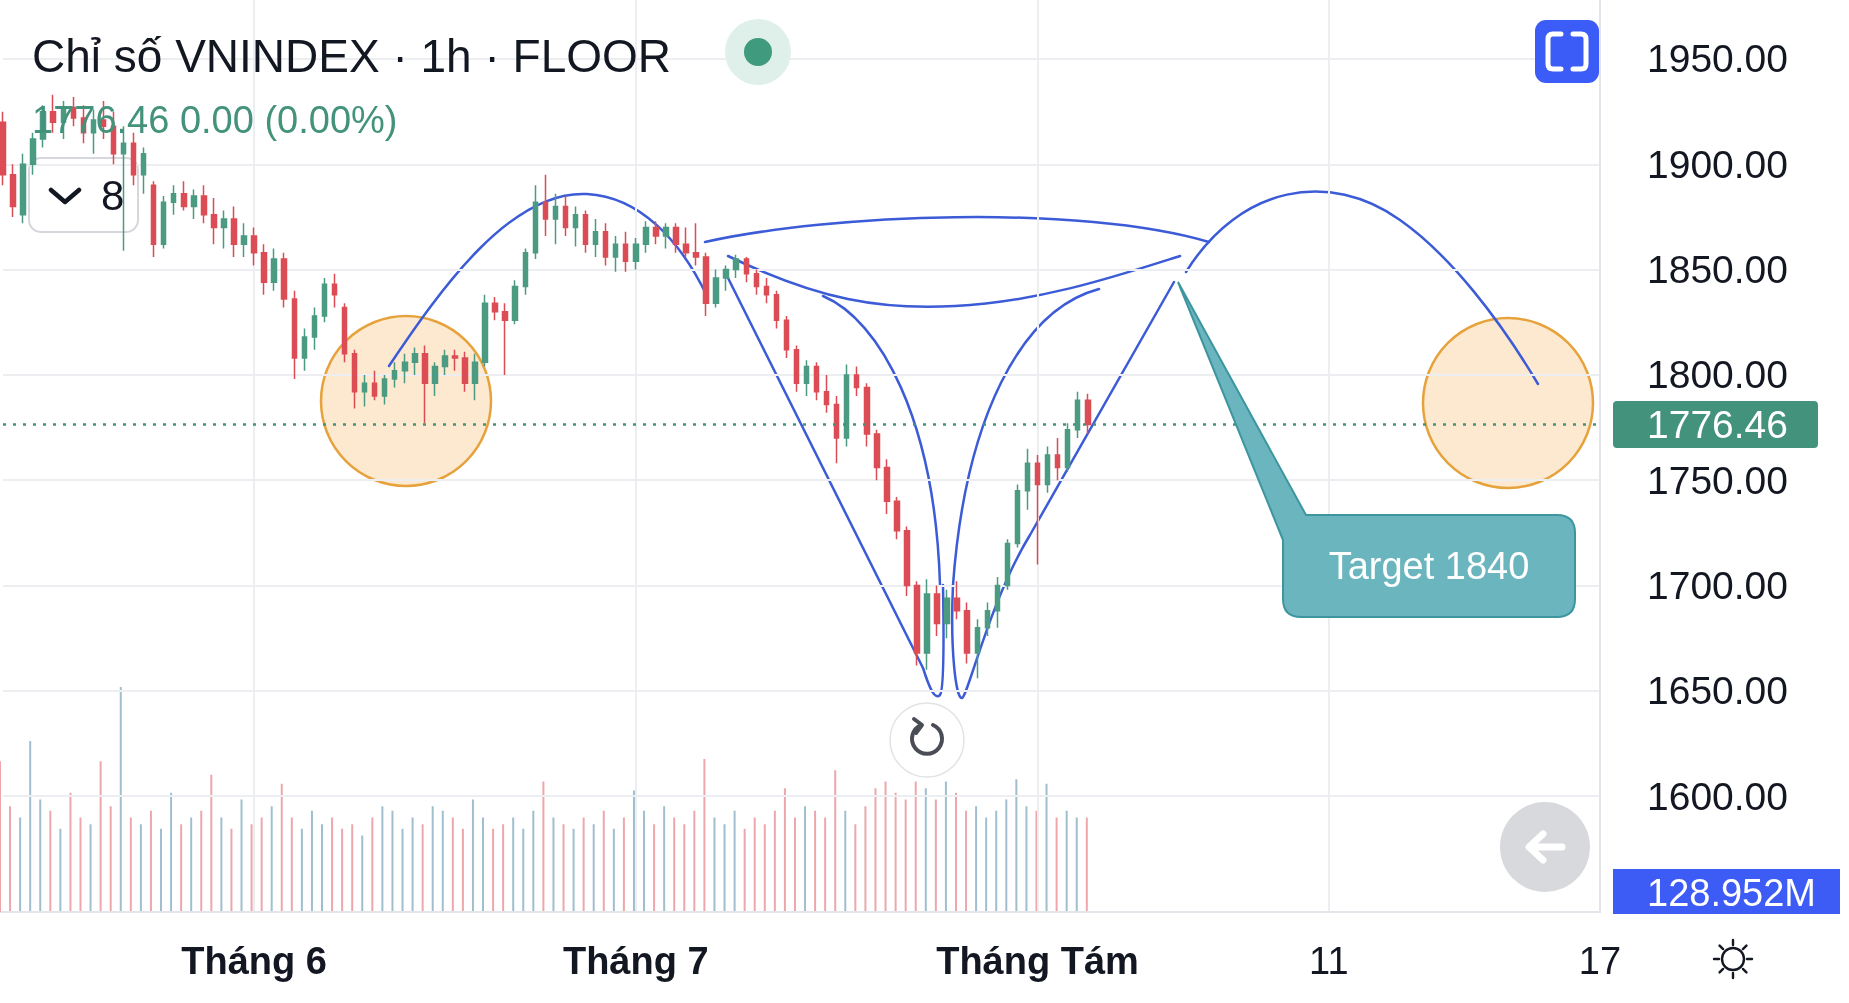 Image resolution: width=1849 pixels, height=1003 pixels. I want to click on x-tick-label: Tháng Tám, so click(1037, 961).